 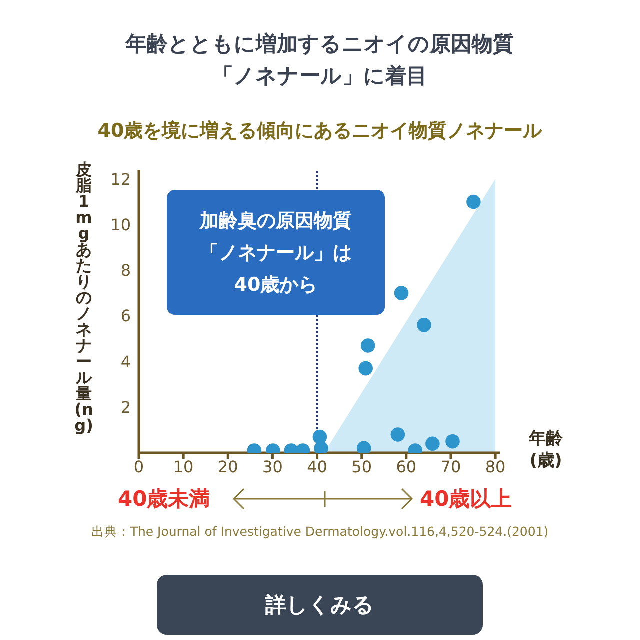 I want to click on x-tick-label: 40, so click(x=317, y=466).